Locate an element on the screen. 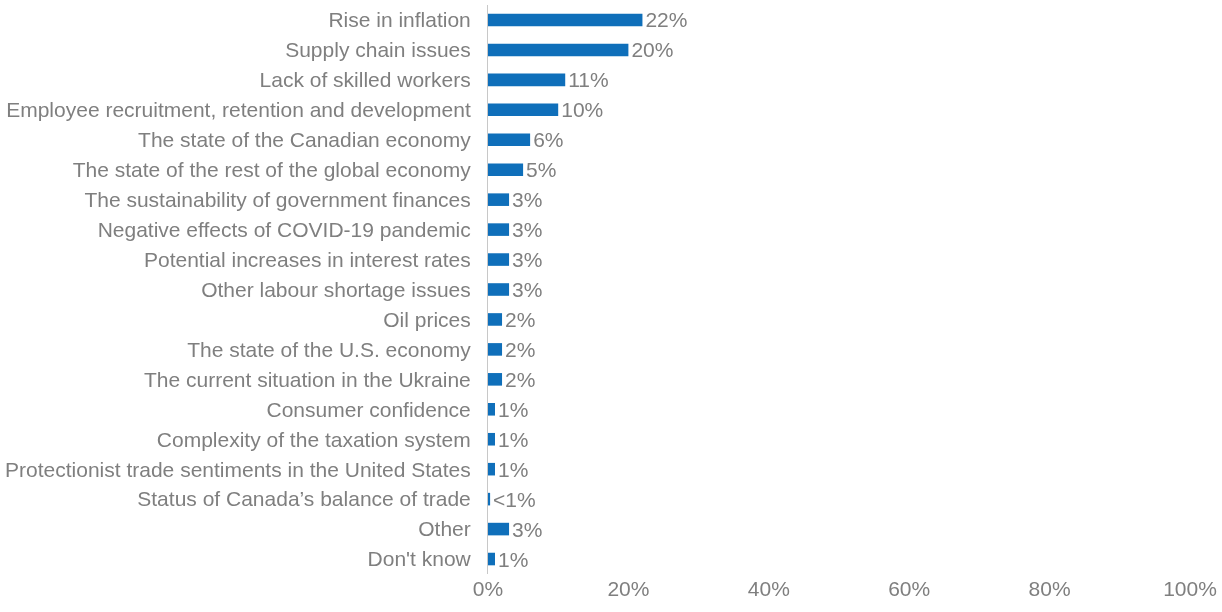 The width and height of the screenshot is (1222, 612). y-tick-label: Negative effects of COVID-19 pandemic is located at coordinates (284, 229).